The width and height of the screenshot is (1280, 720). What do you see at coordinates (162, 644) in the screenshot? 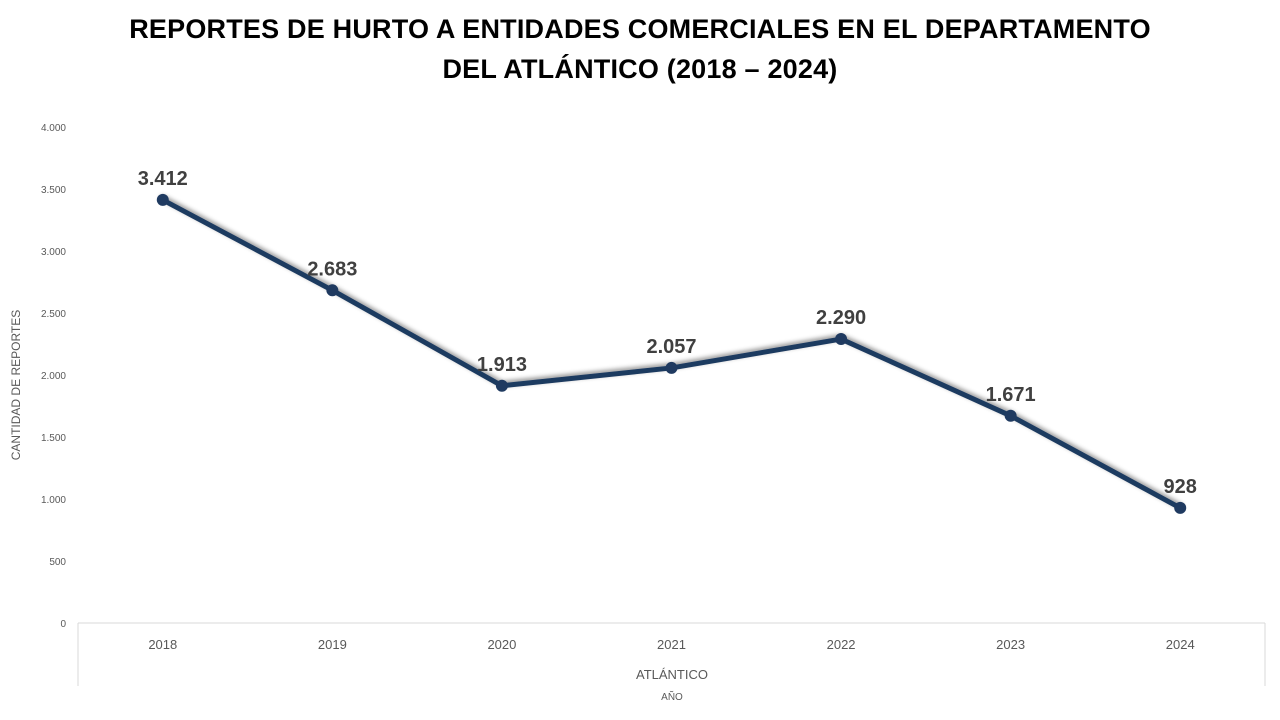
I see `x-tick-label: 2018` at bounding box center [162, 644].